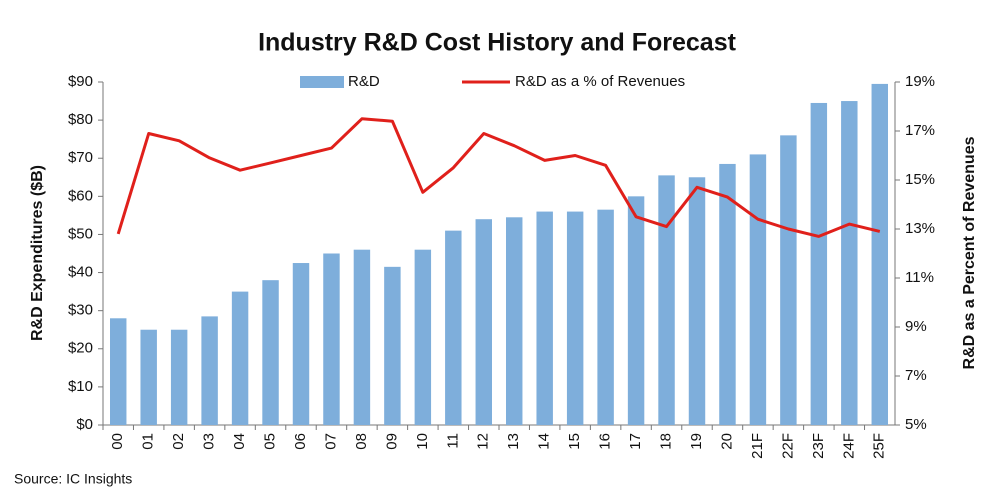 The height and width of the screenshot is (499, 994). What do you see at coordinates (916, 375) in the screenshot?
I see `y2-tick-label: 7%` at bounding box center [916, 375].